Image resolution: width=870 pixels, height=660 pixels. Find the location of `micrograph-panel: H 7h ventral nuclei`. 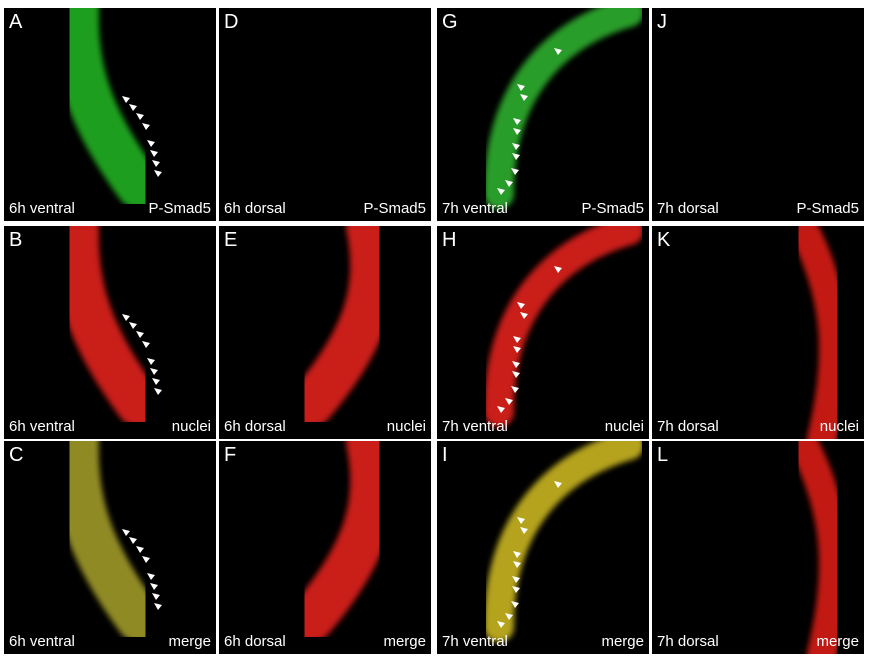

micrograph-panel: H 7h ventral nuclei is located at coordinates (543, 332).